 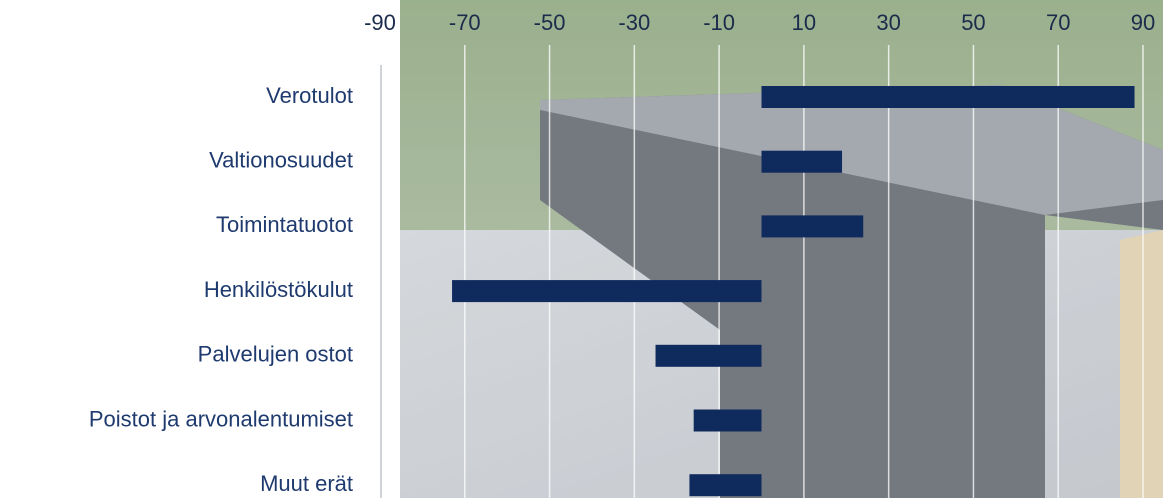 What do you see at coordinates (634, 22) in the screenshot?
I see `x-tick-label: -30` at bounding box center [634, 22].